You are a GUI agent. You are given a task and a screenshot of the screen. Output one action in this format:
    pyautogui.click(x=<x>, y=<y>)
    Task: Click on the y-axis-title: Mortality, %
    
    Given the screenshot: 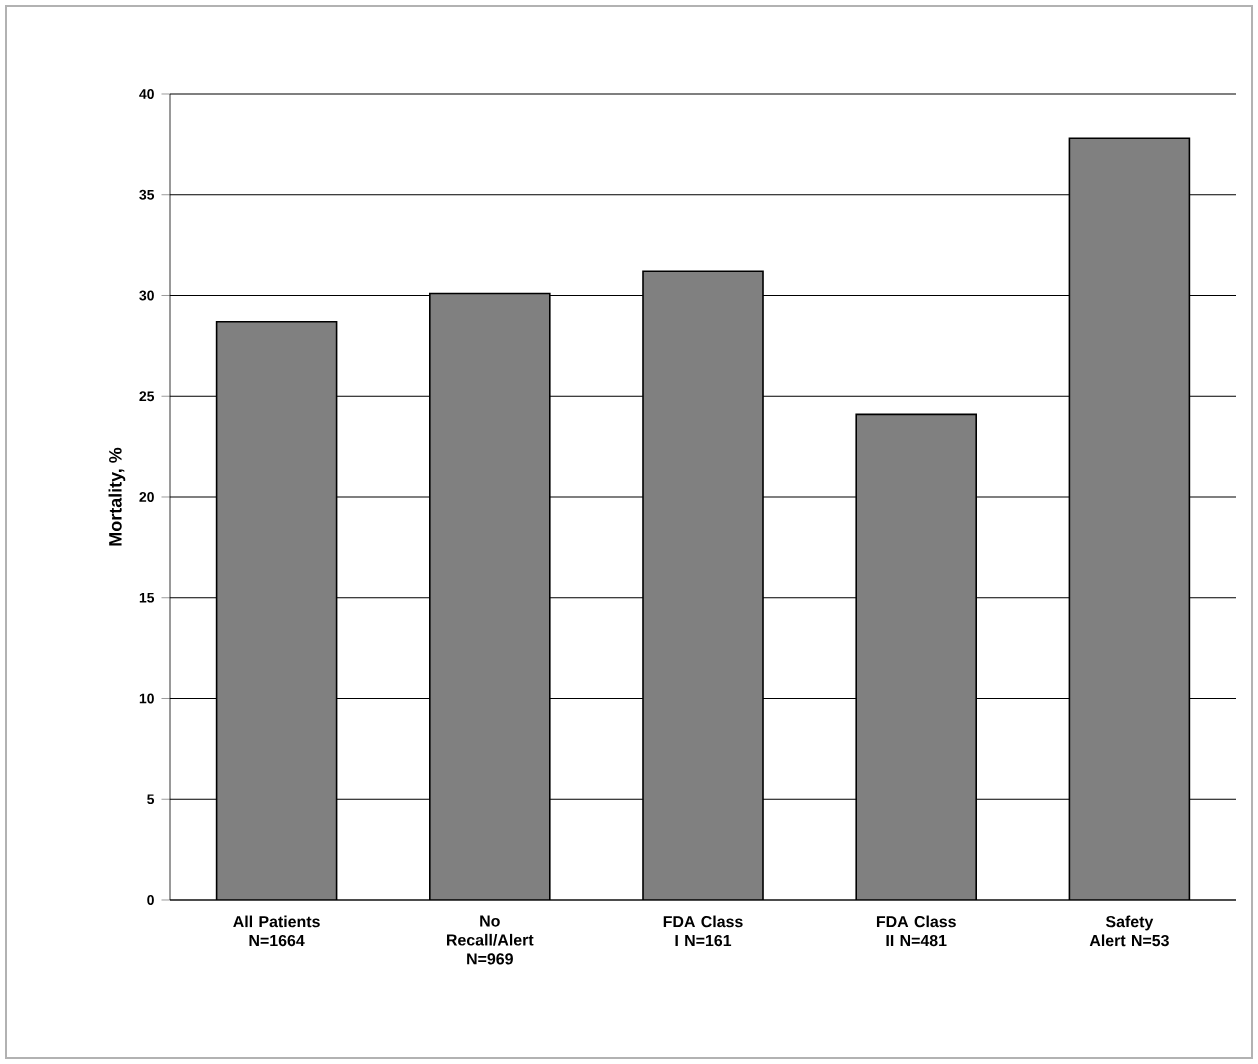 What is the action you would take?
    pyautogui.click(x=117, y=496)
    